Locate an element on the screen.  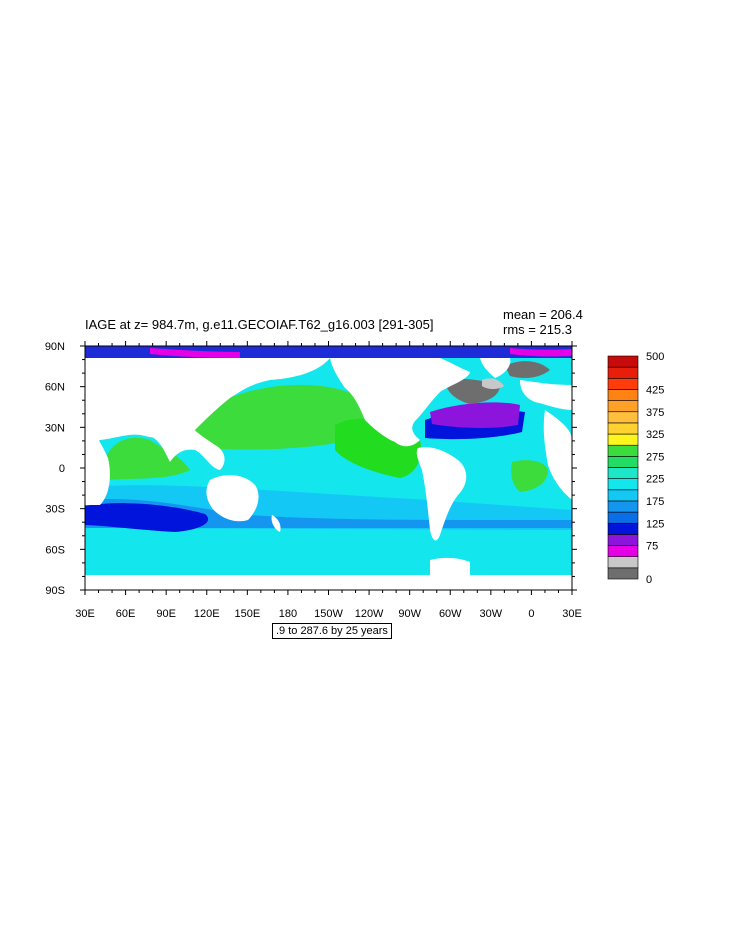
colorbar-label: 175 is located at coordinates (655, 502).